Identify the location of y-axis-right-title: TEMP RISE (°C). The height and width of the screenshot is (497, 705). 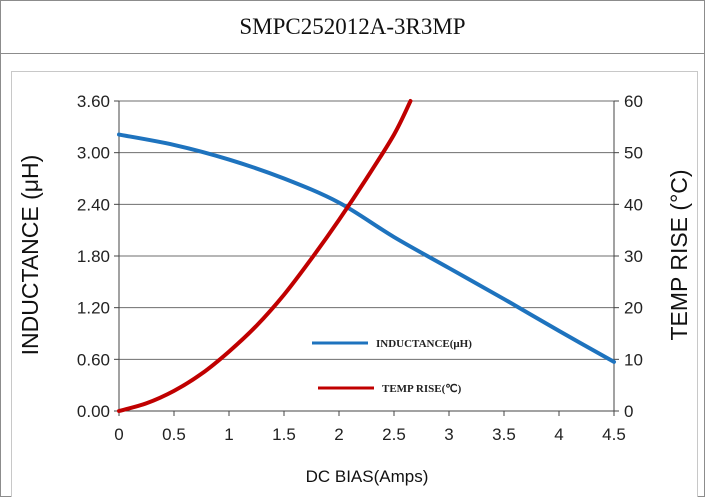
(679, 254).